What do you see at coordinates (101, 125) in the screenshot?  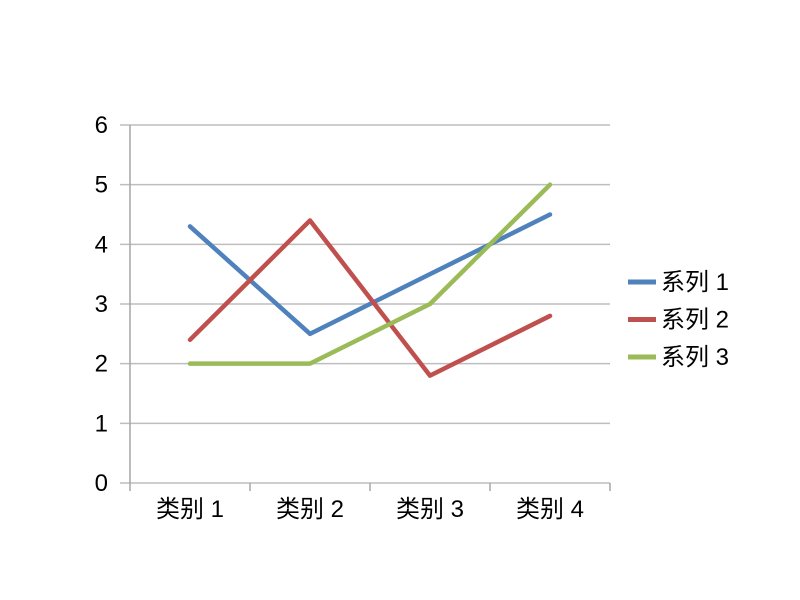 I see `y-axis-tick-label: 6` at bounding box center [101, 125].